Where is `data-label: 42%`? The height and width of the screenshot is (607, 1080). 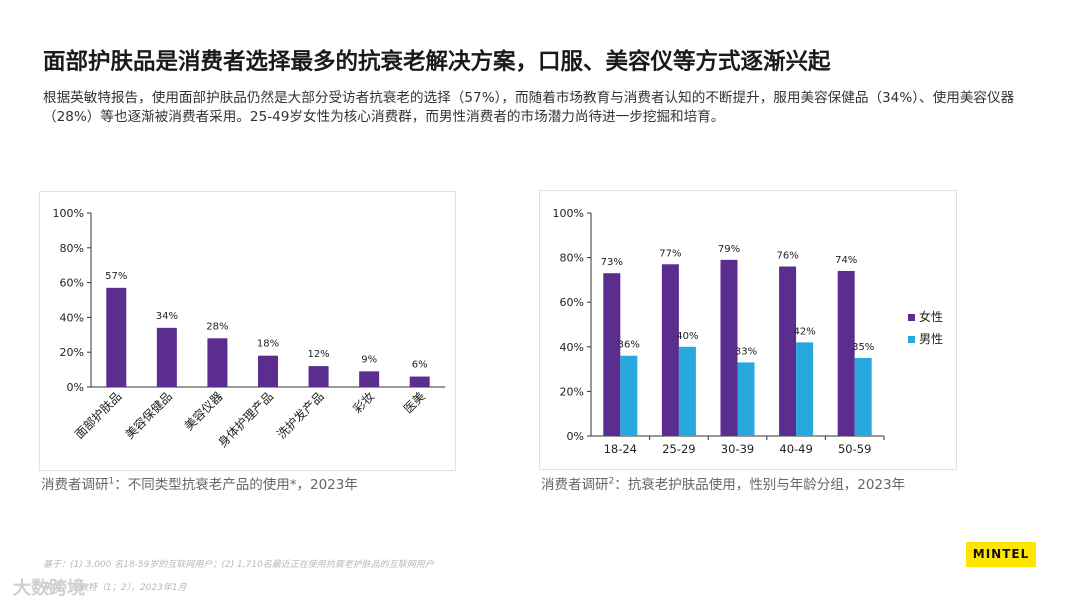 data-label: 42% is located at coordinates (804, 331).